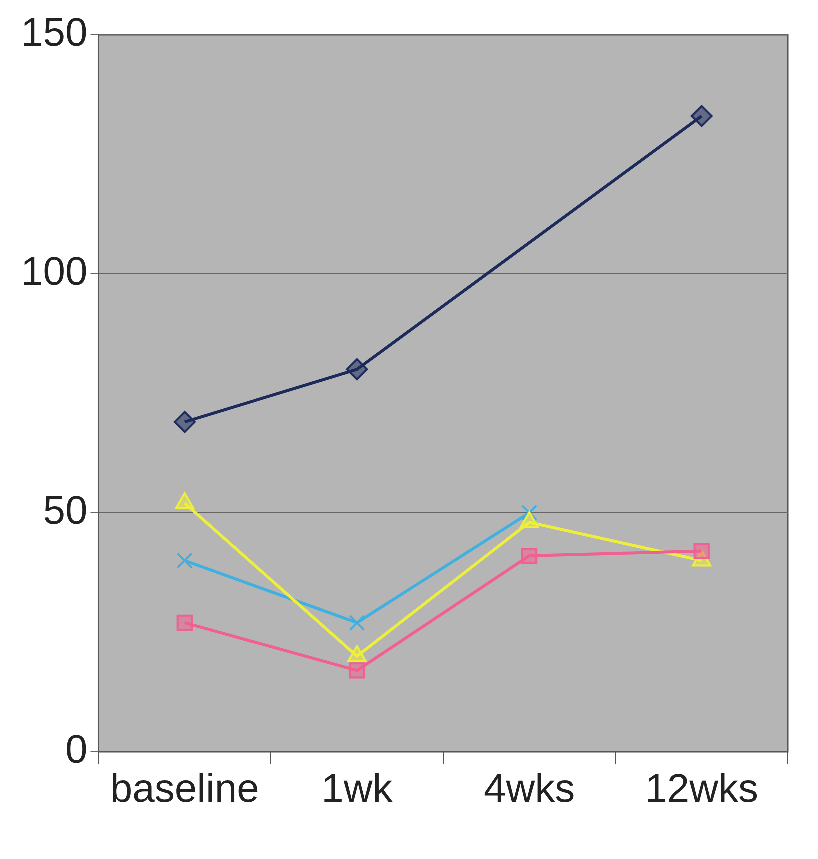 The image size is (818, 859). I want to click on x-tick-label: baseline, so click(185, 789).